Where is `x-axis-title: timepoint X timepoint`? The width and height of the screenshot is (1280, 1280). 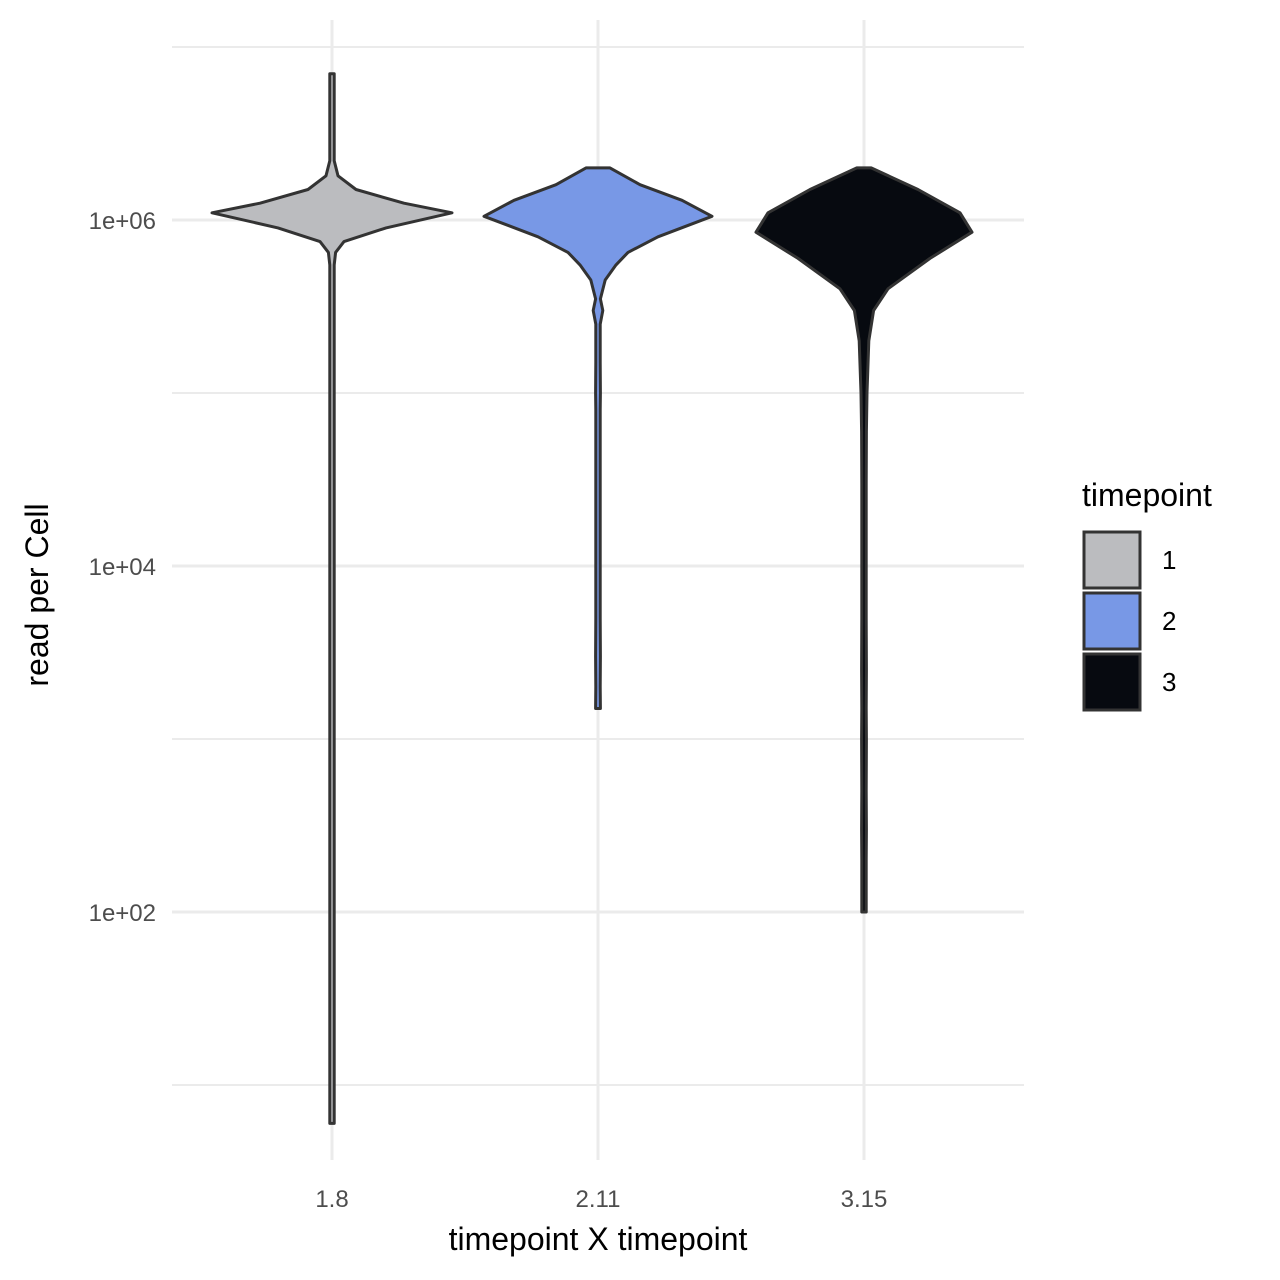
x-axis-title: timepoint X timepoint is located at coordinates (598, 1239).